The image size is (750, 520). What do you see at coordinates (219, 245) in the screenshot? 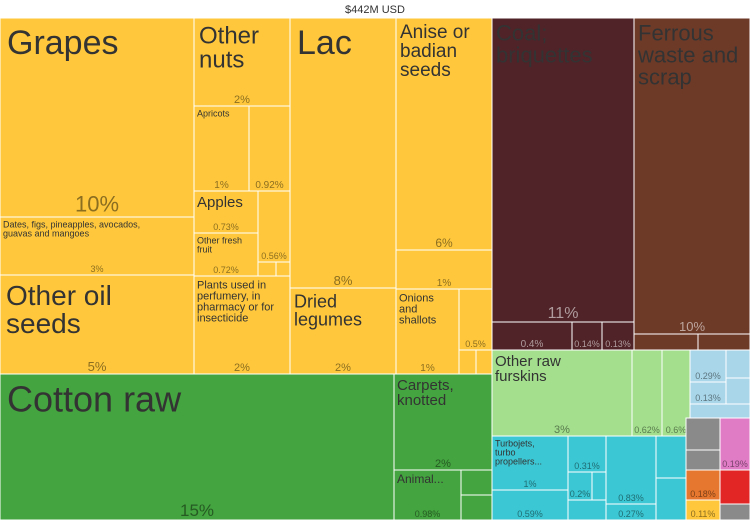
I see `tile-label: Other fresh fruit` at bounding box center [219, 245].